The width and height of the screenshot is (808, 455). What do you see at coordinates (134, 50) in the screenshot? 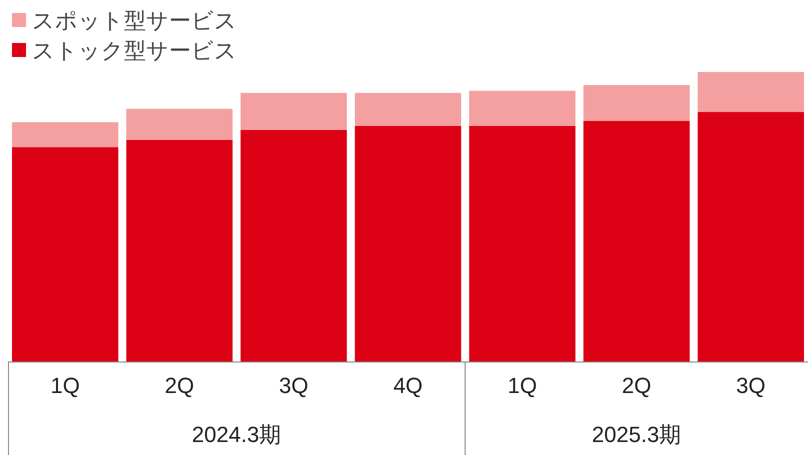
I see `legend-label: ストック型サービス` at bounding box center [134, 50].